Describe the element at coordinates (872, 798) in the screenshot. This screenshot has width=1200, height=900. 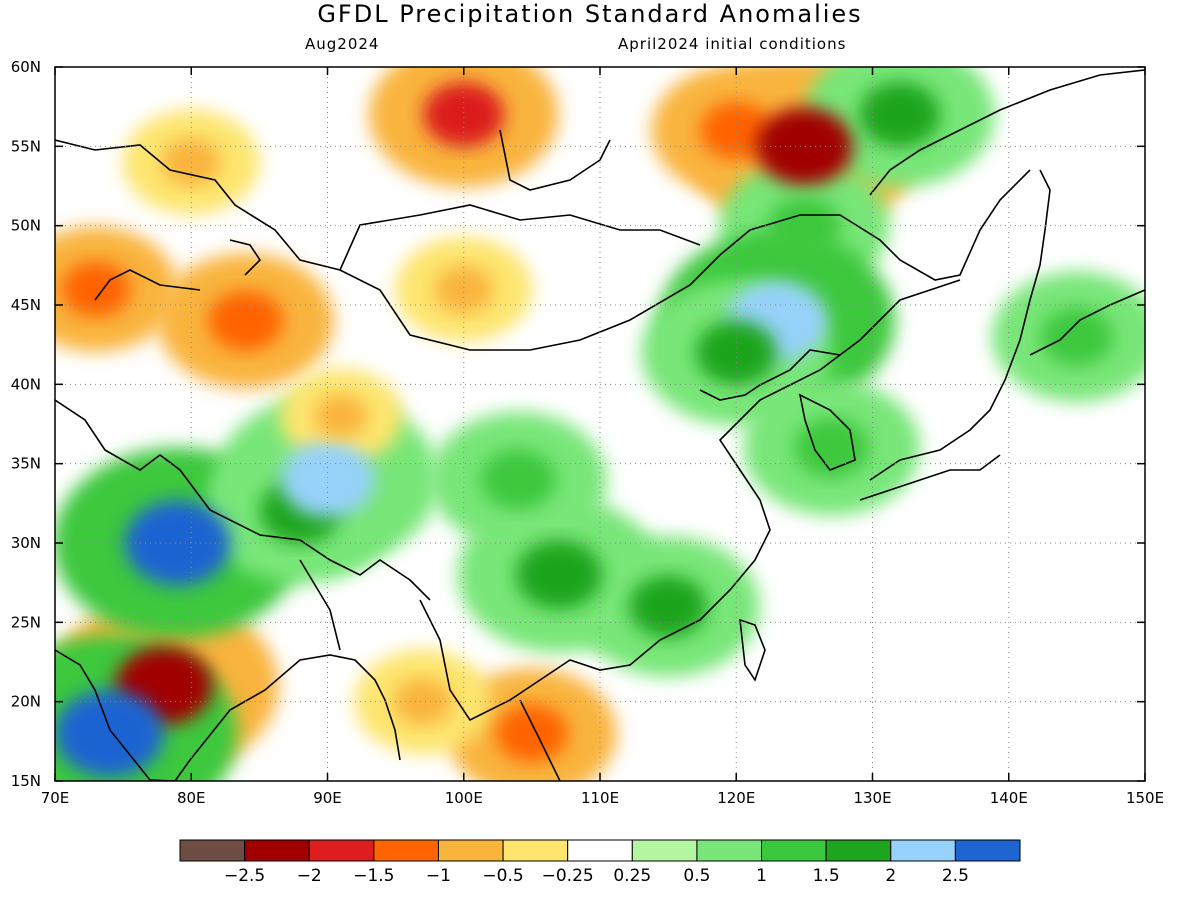
I see `lon-tick-label: 130E` at that location.